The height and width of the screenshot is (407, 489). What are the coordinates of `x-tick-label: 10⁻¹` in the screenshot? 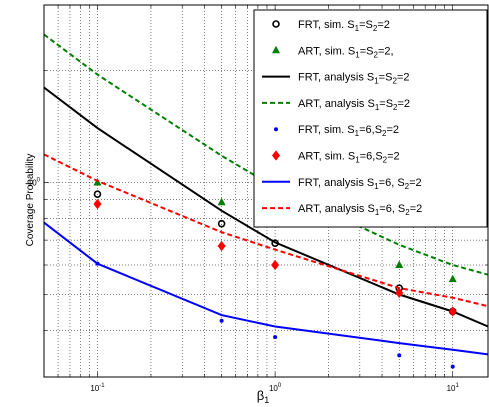 It's located at (97, 388).